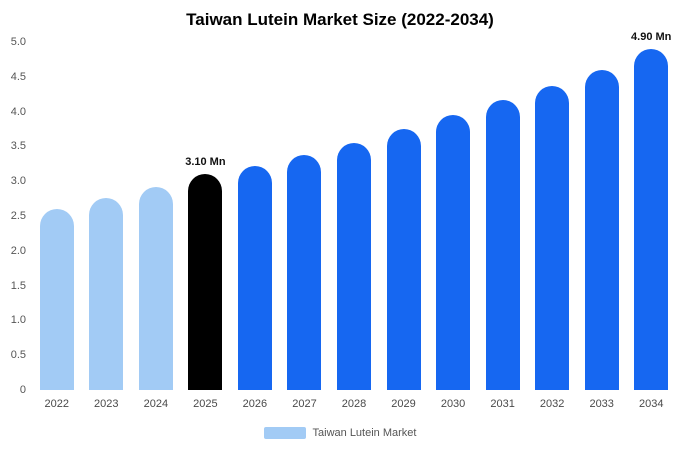  Describe the element at coordinates (156, 404) in the screenshot. I see `x-tick-label-2024: 2024` at that location.